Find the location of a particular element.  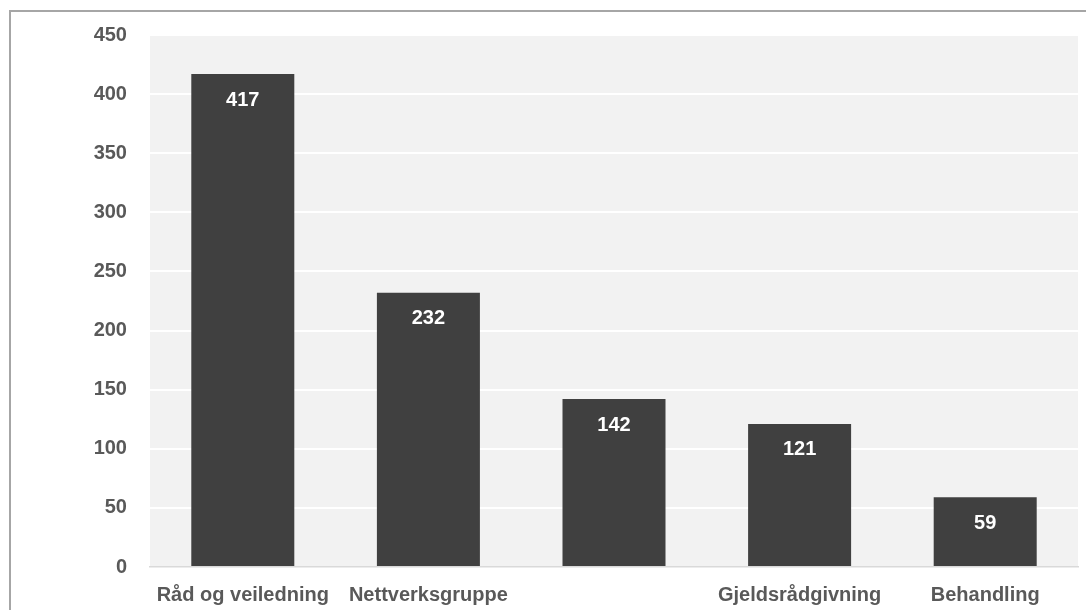

y-tick-label: 50 is located at coordinates (115, 506).